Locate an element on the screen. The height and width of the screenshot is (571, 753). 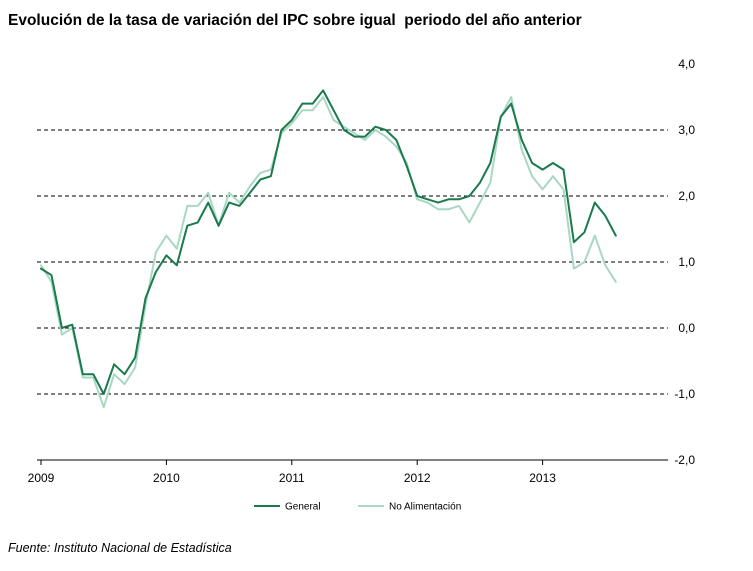
y-tick-label: 4,0 is located at coordinates (686, 64).